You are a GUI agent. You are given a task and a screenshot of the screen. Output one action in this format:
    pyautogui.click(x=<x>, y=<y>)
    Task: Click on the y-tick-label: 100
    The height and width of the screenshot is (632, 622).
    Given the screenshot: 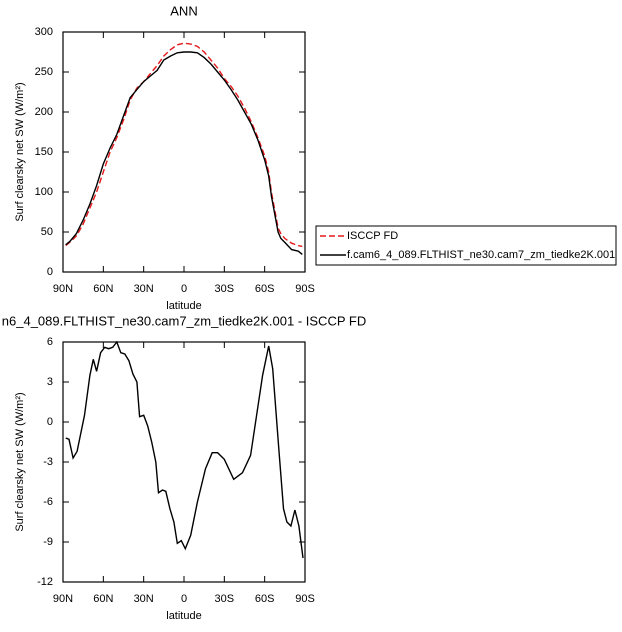 What is the action you would take?
    pyautogui.click(x=44, y=192)
    